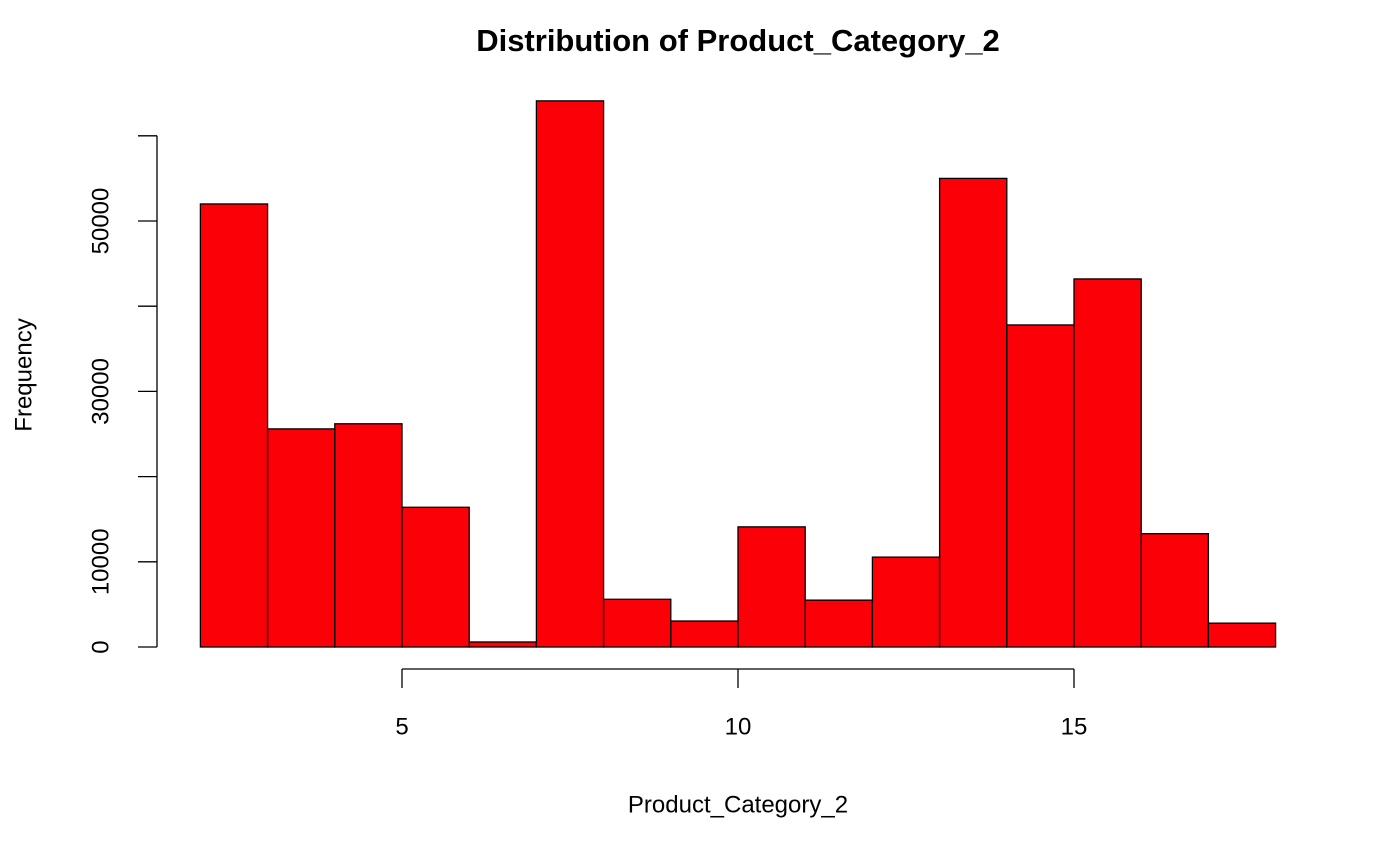 The height and width of the screenshot is (865, 1400). I want to click on x-tick-label: 10, so click(738, 726).